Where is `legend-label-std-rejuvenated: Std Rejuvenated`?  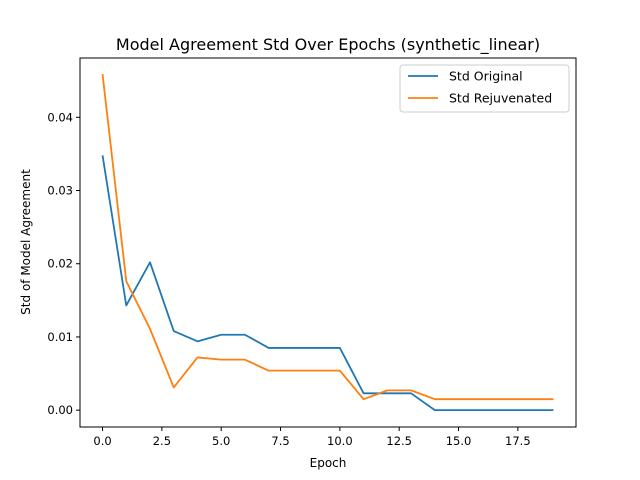 legend-label-std-rejuvenated: Std Rejuvenated is located at coordinates (500, 98).